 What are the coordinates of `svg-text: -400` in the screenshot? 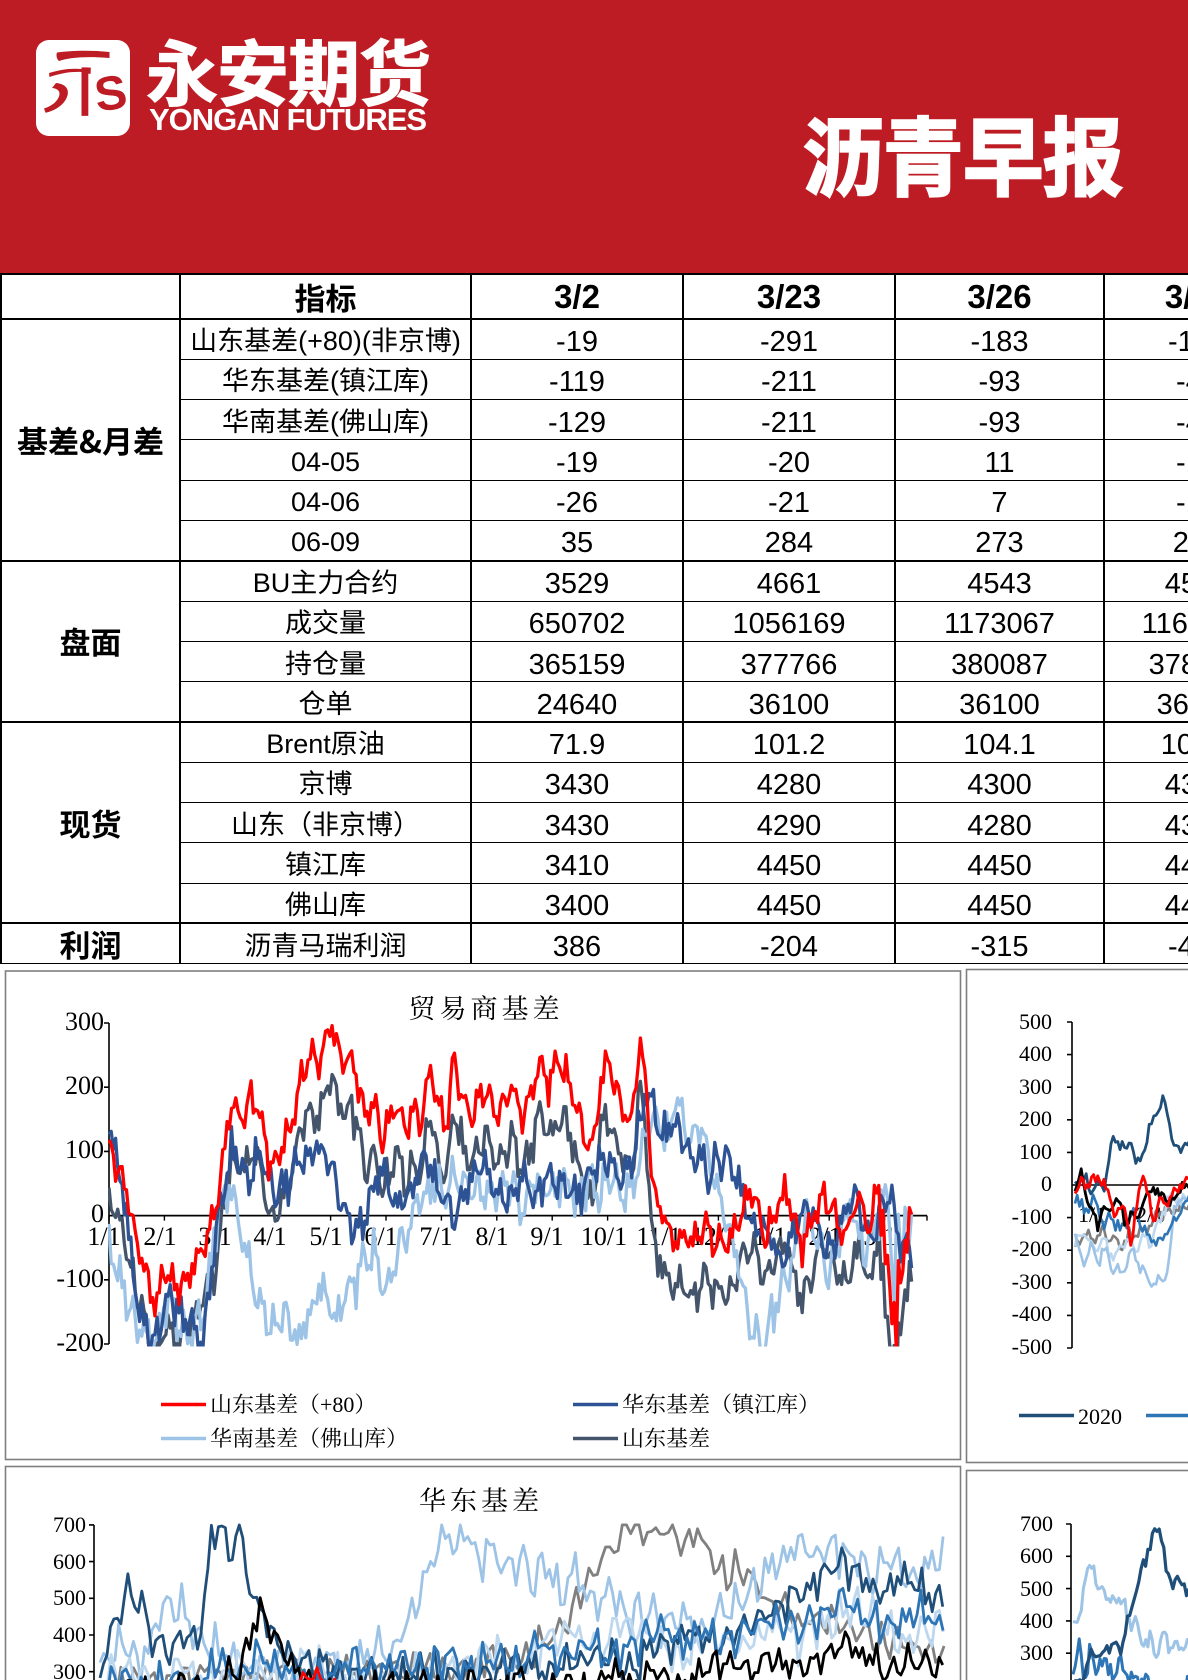 It's located at (1032, 1313).